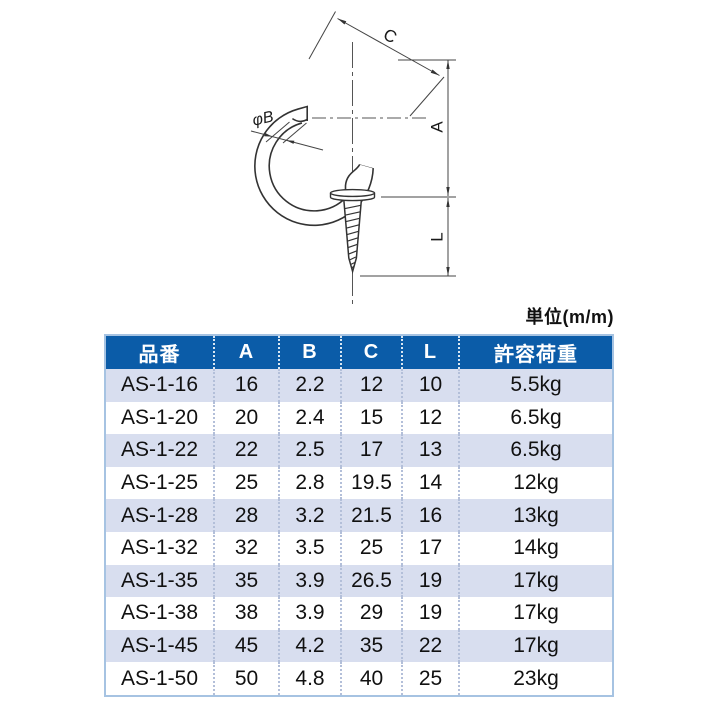 Image resolution: width=718 pixels, height=718 pixels. What do you see at coordinates (370, 548) in the screenshot?
I see `cell-c: 25` at bounding box center [370, 548].